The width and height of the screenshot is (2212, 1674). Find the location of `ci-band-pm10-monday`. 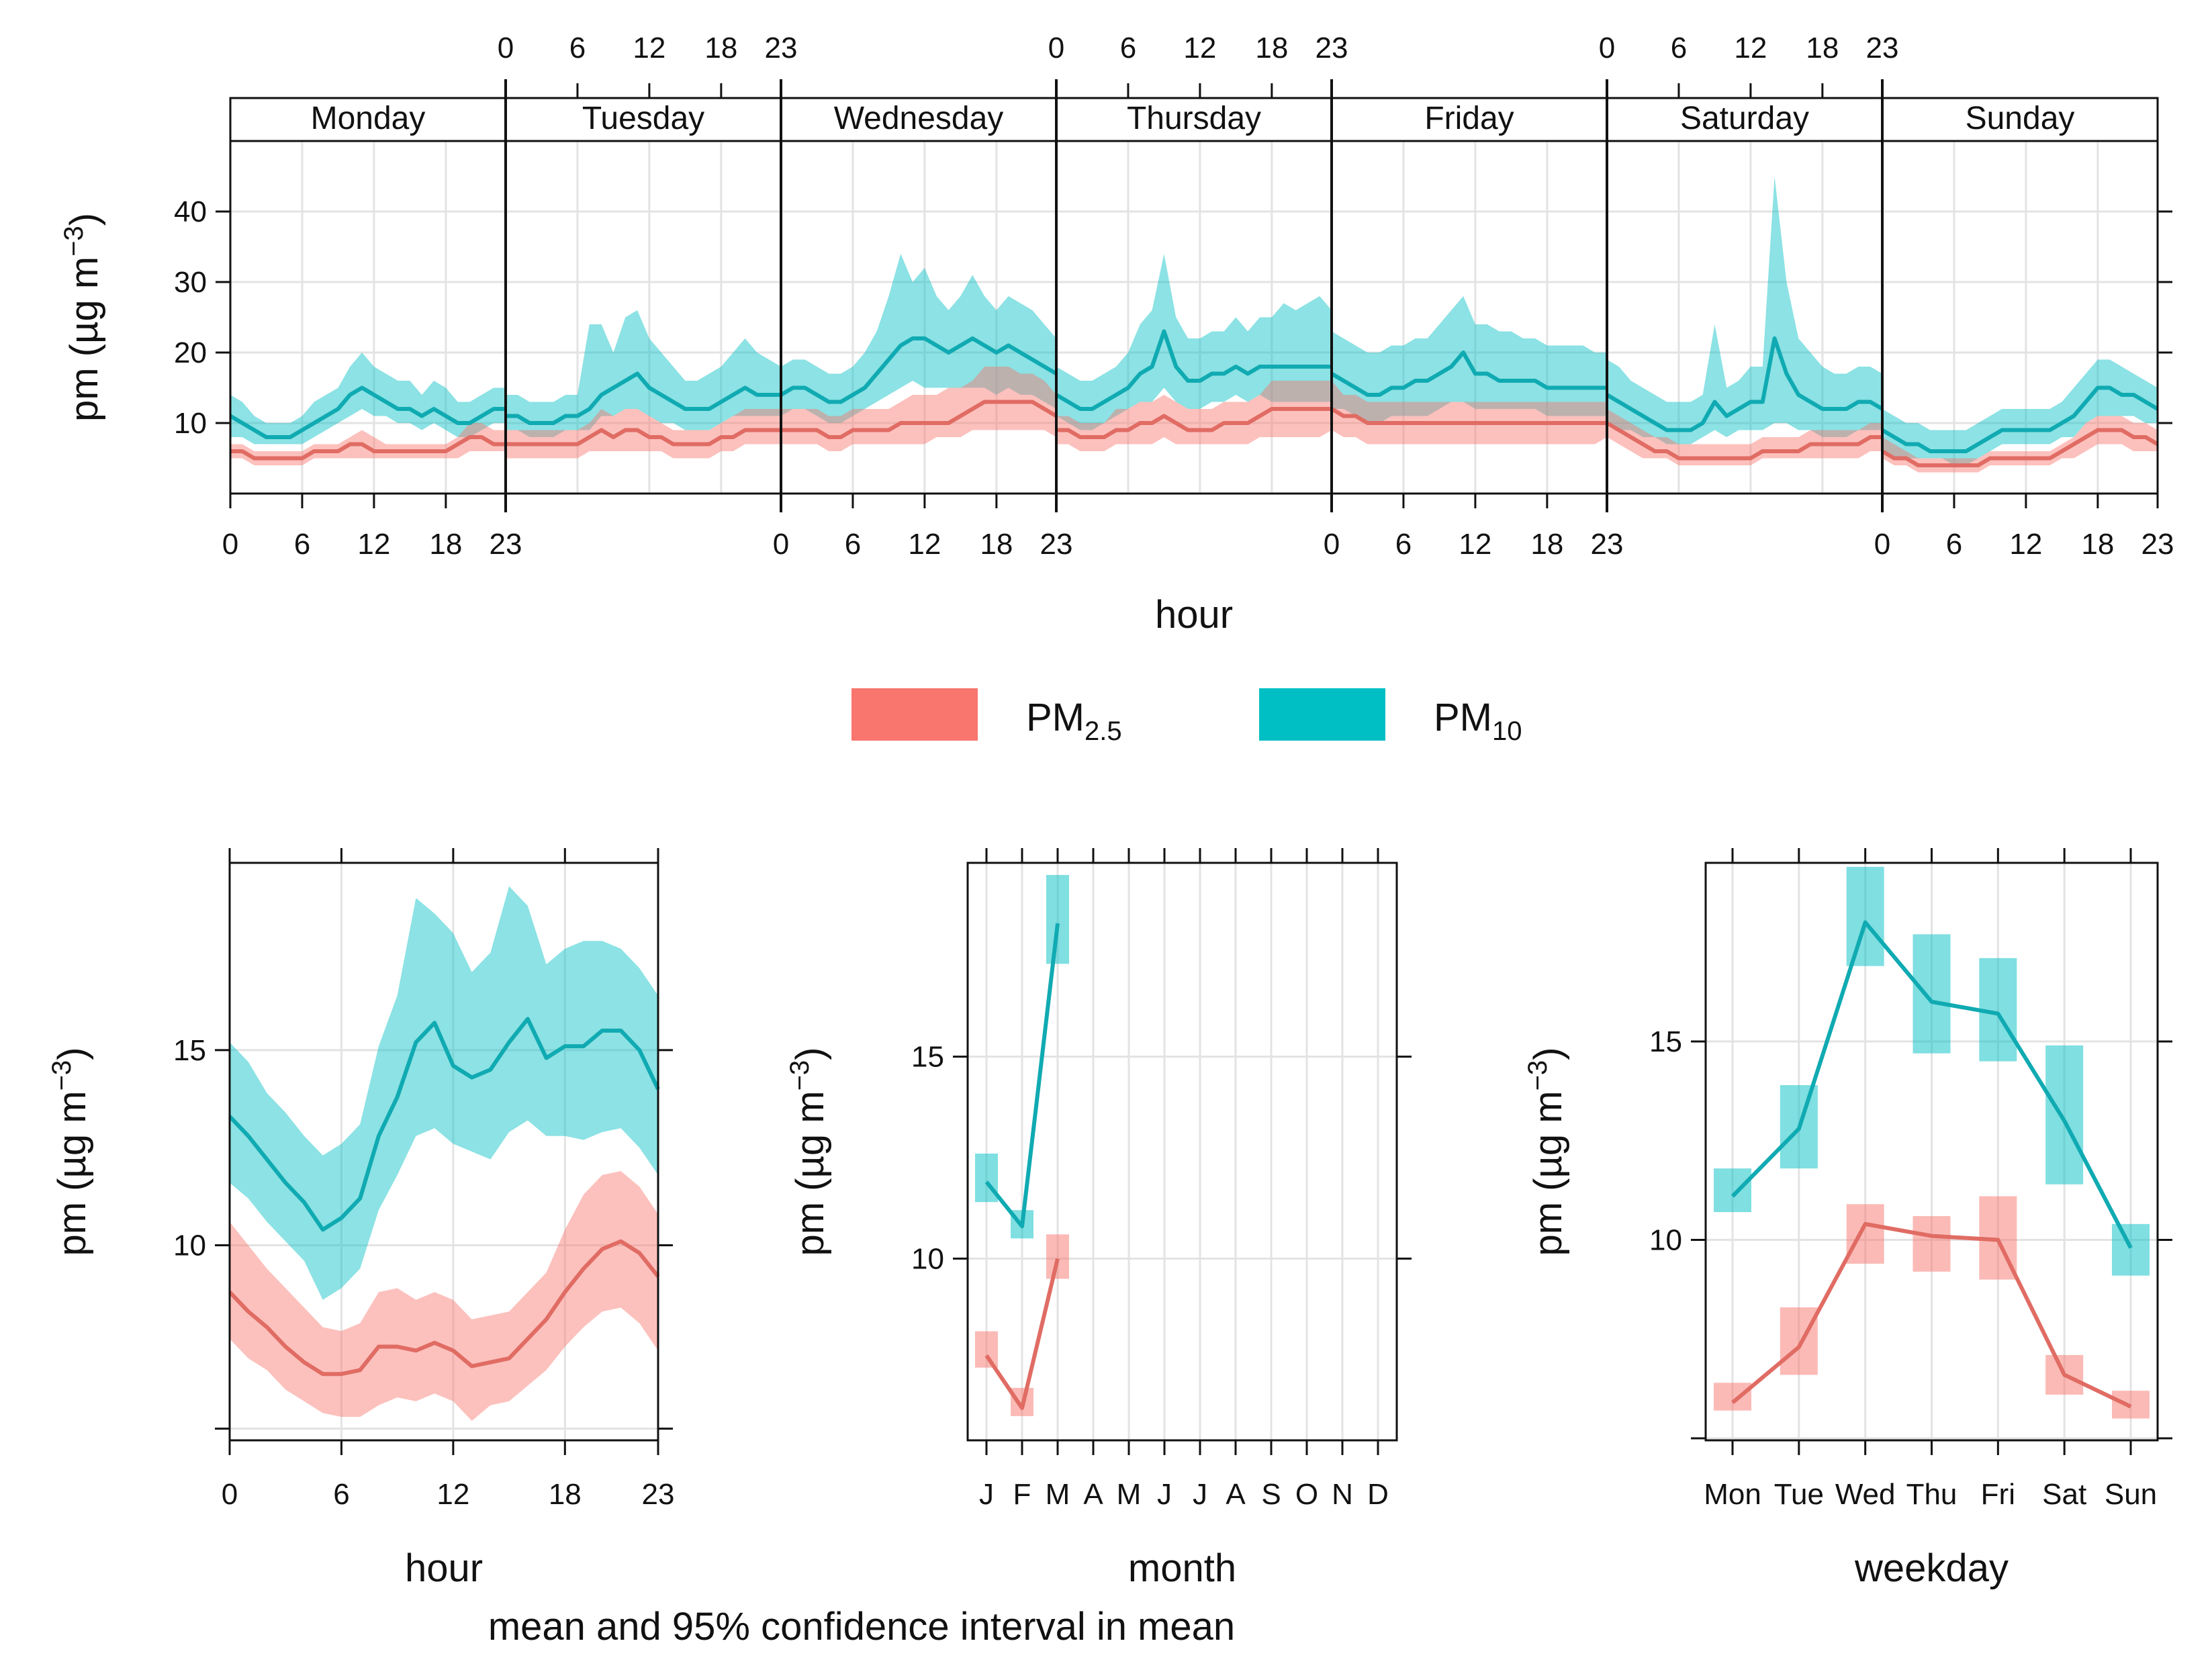

ci-band-pm10-monday is located at coordinates (368, 399).